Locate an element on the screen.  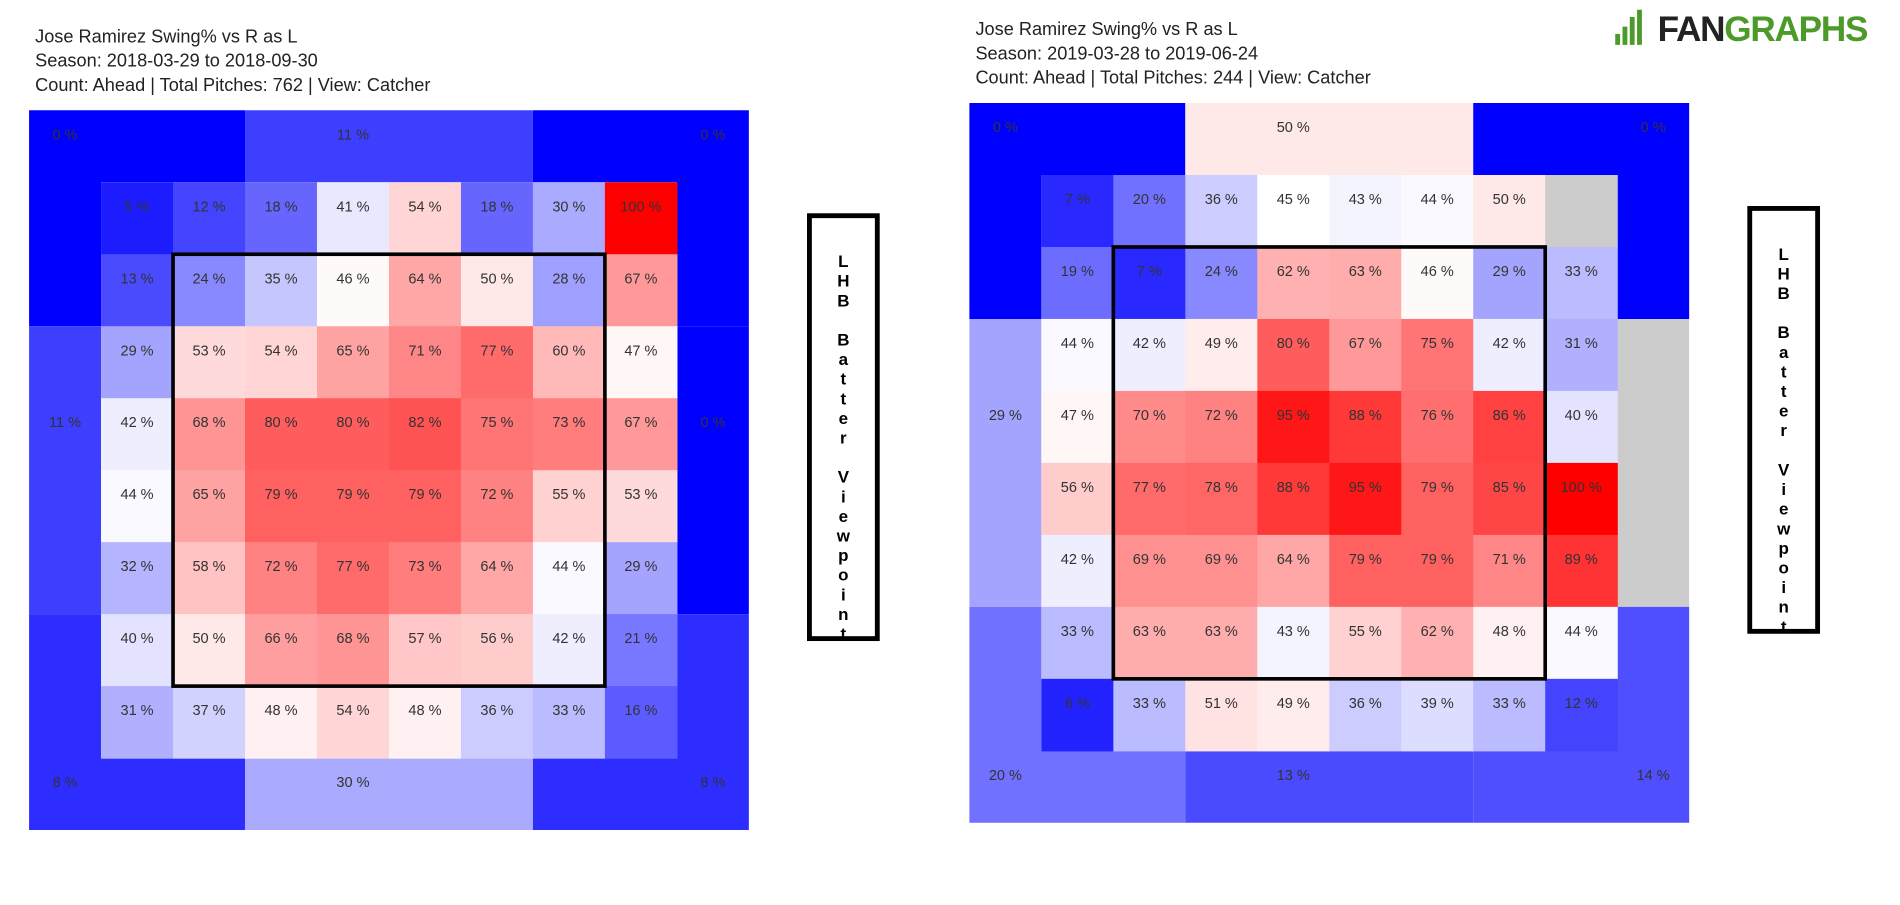
cell-label: 20 % is located at coordinates (1149, 200).